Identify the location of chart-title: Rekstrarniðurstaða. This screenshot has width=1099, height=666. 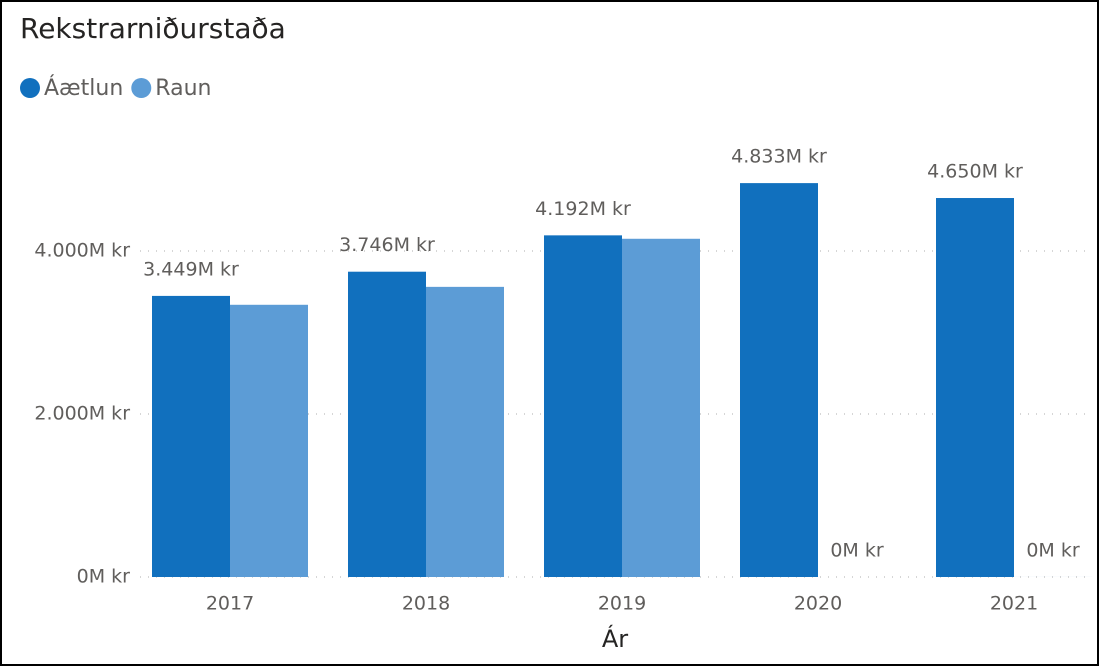
(153, 28).